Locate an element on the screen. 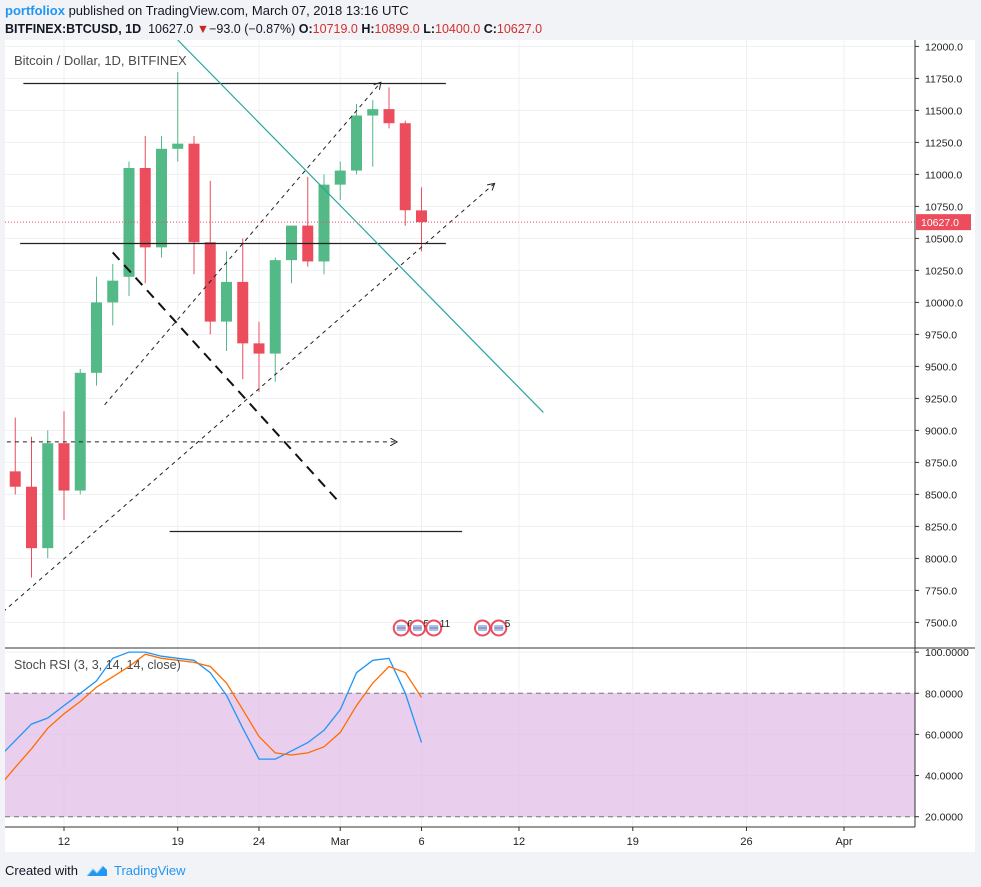  time-tick-label: 24 is located at coordinates (259, 842).